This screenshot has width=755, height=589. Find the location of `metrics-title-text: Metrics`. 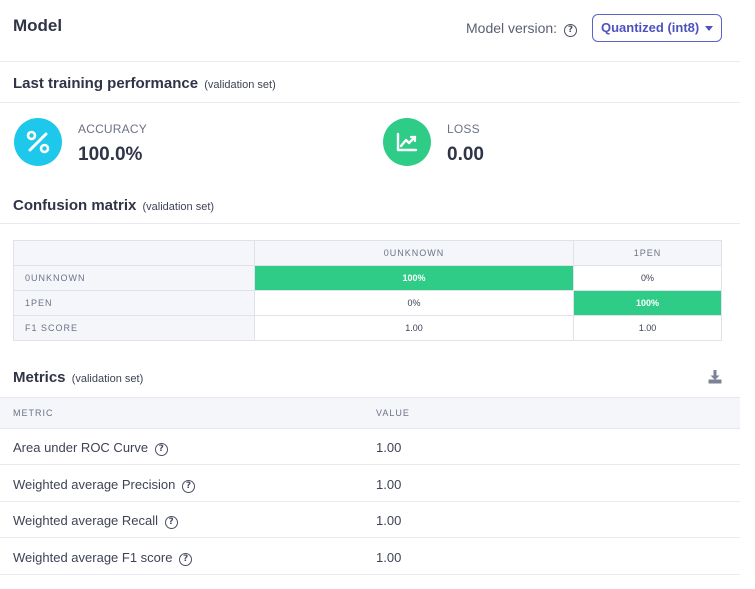

metrics-title-text: Metrics is located at coordinates (39, 377).